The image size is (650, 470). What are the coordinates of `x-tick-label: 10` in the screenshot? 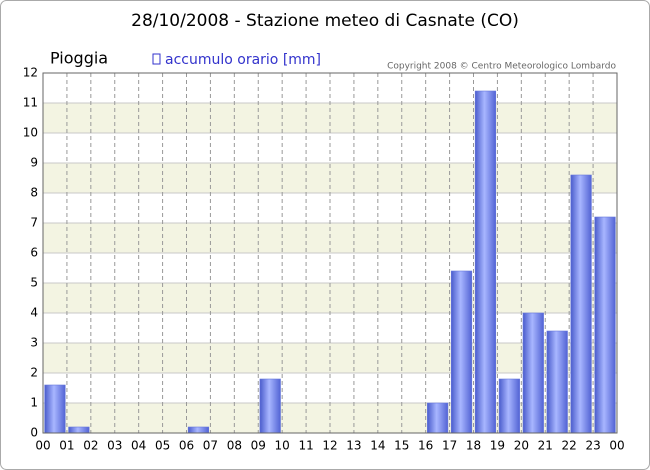 It's located at (282, 446).